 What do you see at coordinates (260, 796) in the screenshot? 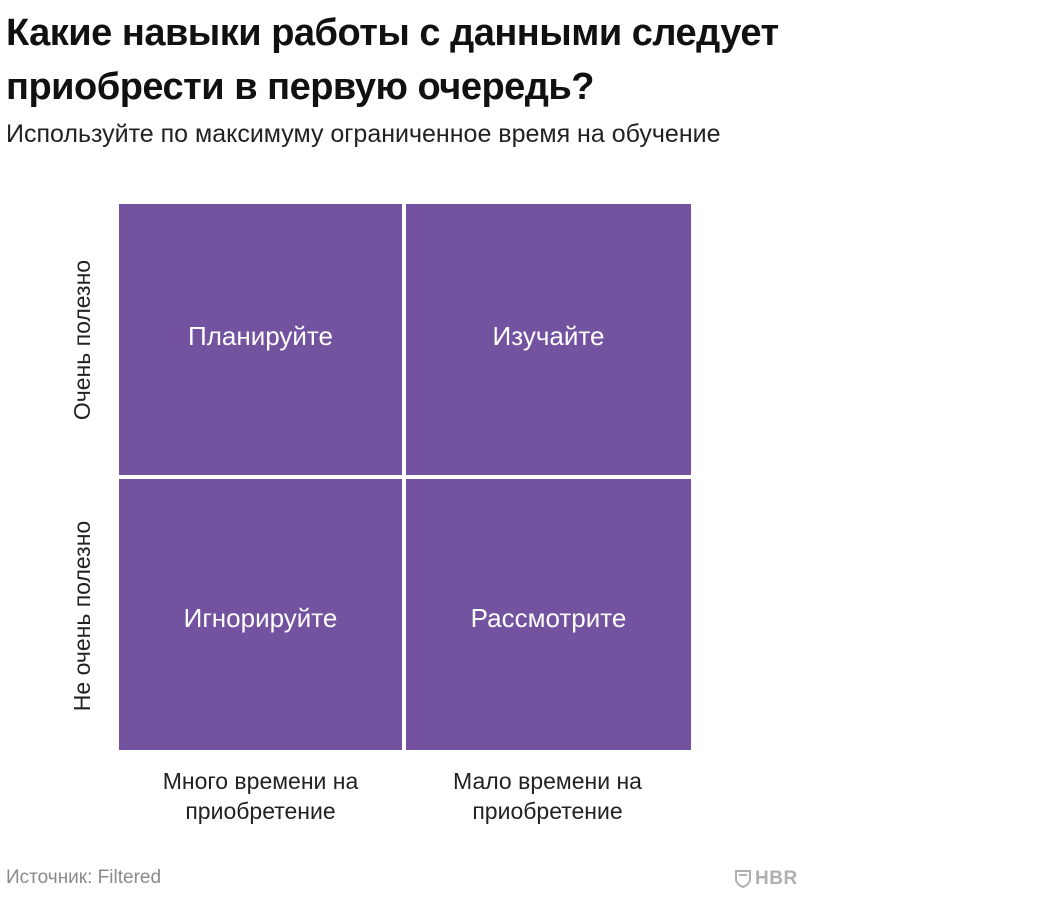
I see `x-axis-label-much-time: Много времени на приобретение` at bounding box center [260, 796].